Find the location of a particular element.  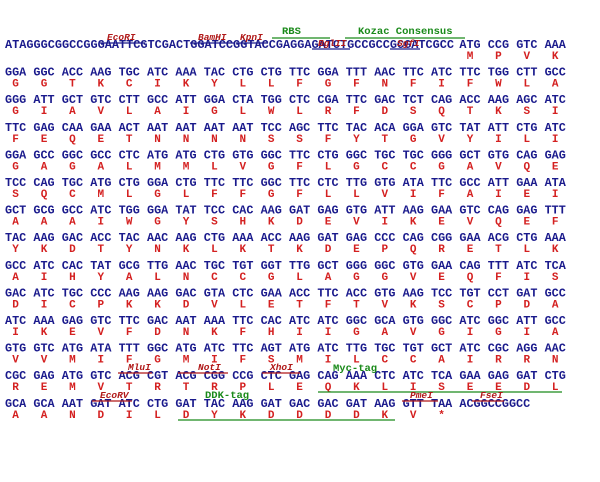

amino-acid: S is located at coordinates (214, 223).